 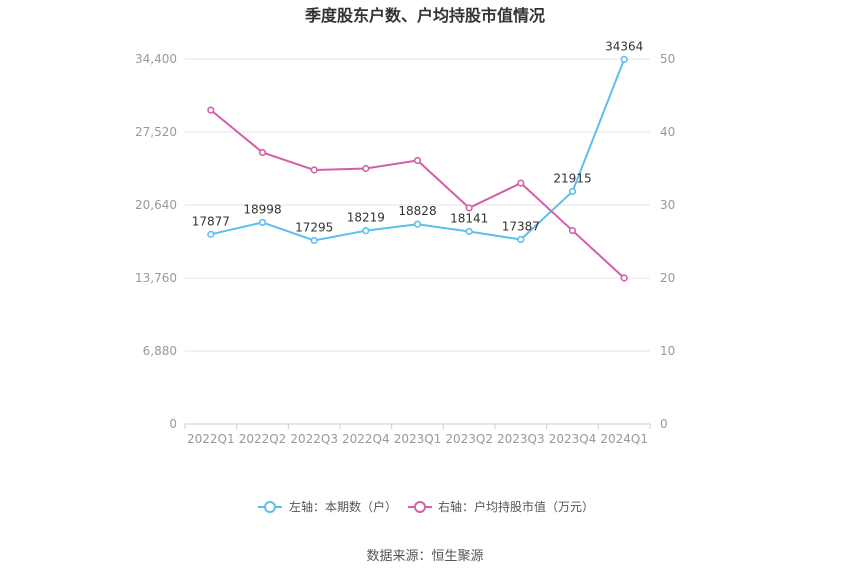 I want to click on x-axis-tick-label: 2022Q4, so click(x=366, y=439).